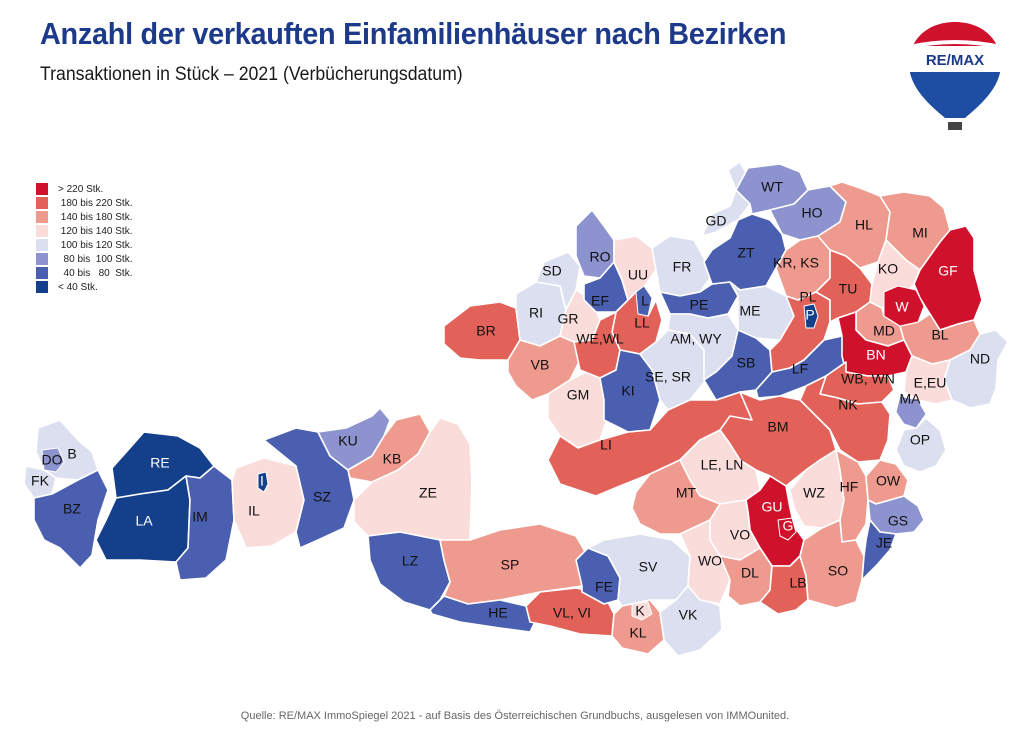 Image resolution: width=1030 pixels, height=741 pixels. What do you see at coordinates (627, 391) in the screenshot?
I see `district-label-ki: KI` at bounding box center [627, 391].